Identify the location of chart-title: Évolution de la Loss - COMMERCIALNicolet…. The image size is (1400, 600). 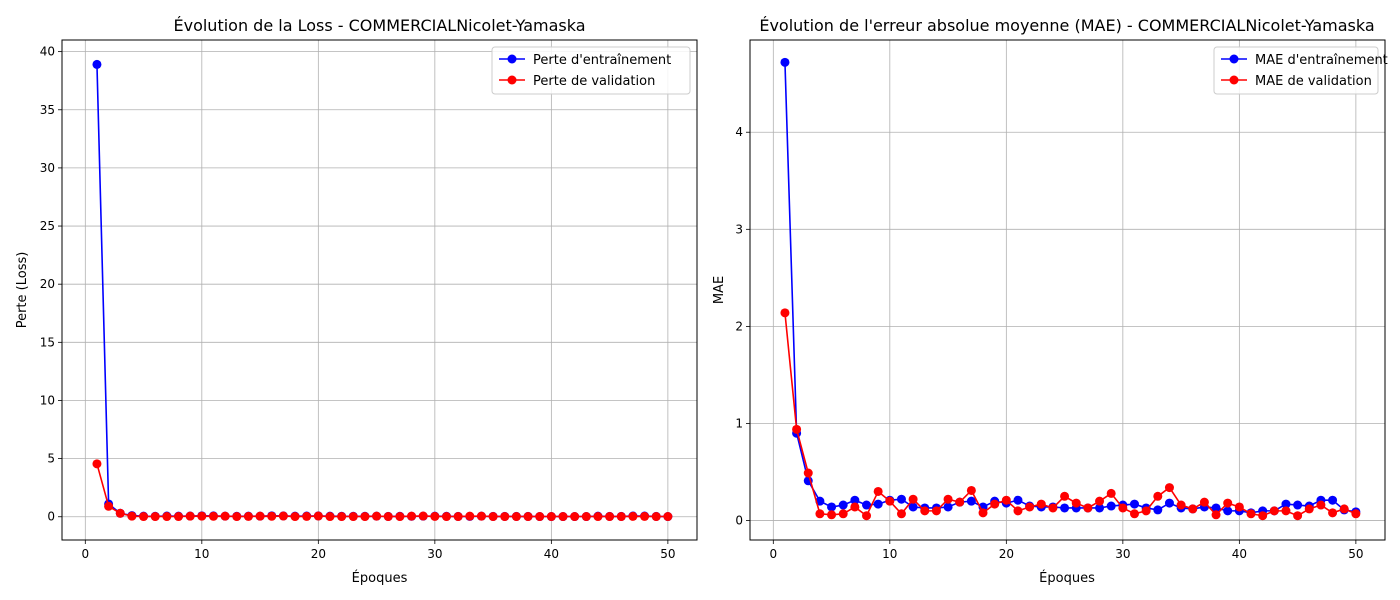
(379, 25).